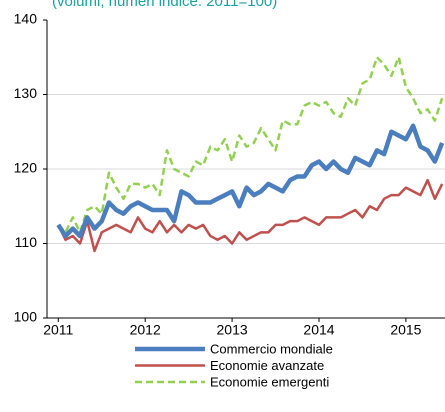 The image size is (445, 412). I want to click on y-tick-label: 120, so click(26, 168).